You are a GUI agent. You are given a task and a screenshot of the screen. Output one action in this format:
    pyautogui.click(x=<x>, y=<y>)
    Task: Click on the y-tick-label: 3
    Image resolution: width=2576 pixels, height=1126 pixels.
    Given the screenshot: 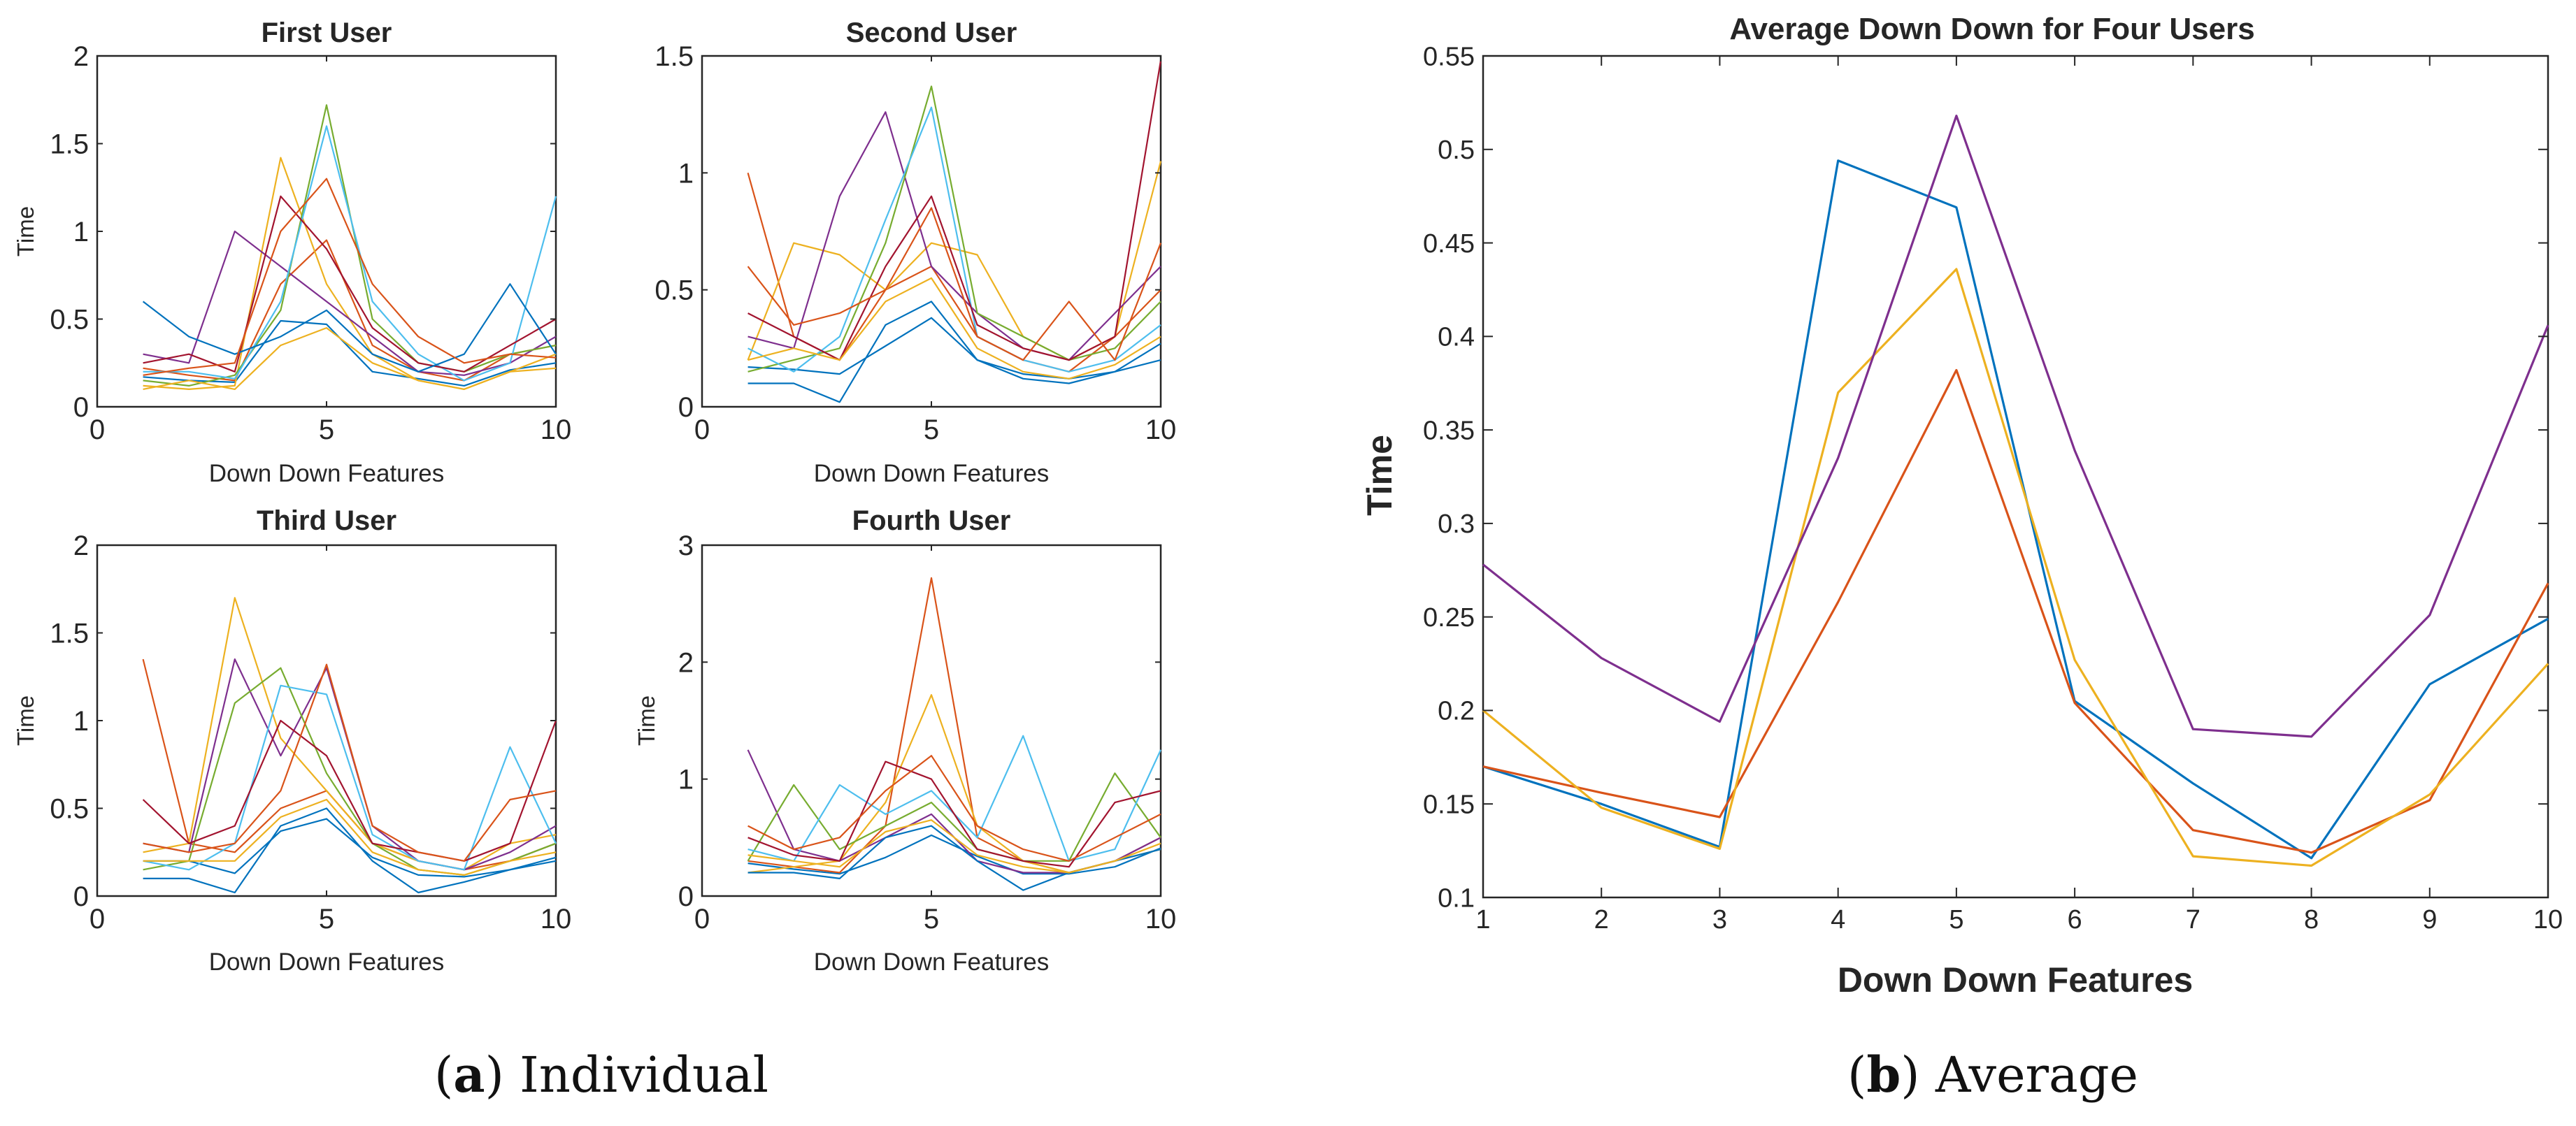 What is the action you would take?
    pyautogui.click(x=686, y=546)
    